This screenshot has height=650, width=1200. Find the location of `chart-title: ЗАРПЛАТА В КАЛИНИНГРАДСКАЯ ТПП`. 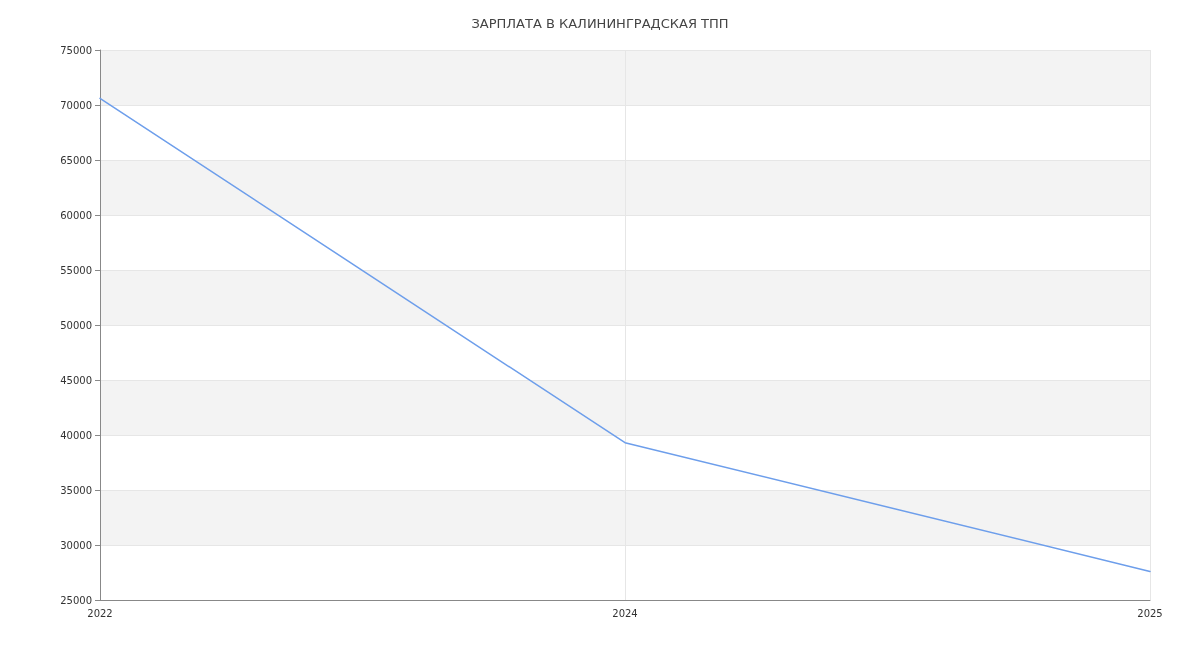

chart-title: ЗАРПЛАТА В КАЛИНИНГРАДСКАЯ ТПП is located at coordinates (600, 23).